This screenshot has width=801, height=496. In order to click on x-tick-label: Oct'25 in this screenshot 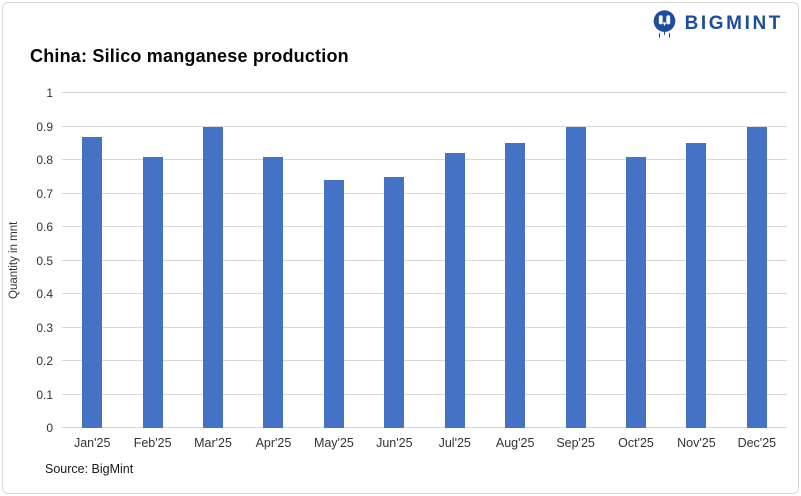, I will do `click(636, 443)`.